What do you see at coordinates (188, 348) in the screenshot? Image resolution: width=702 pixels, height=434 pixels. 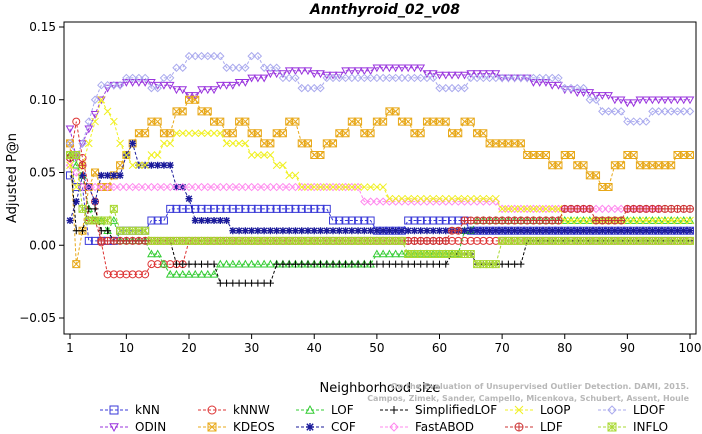 I see `x-tick-label: 20` at bounding box center [188, 348].